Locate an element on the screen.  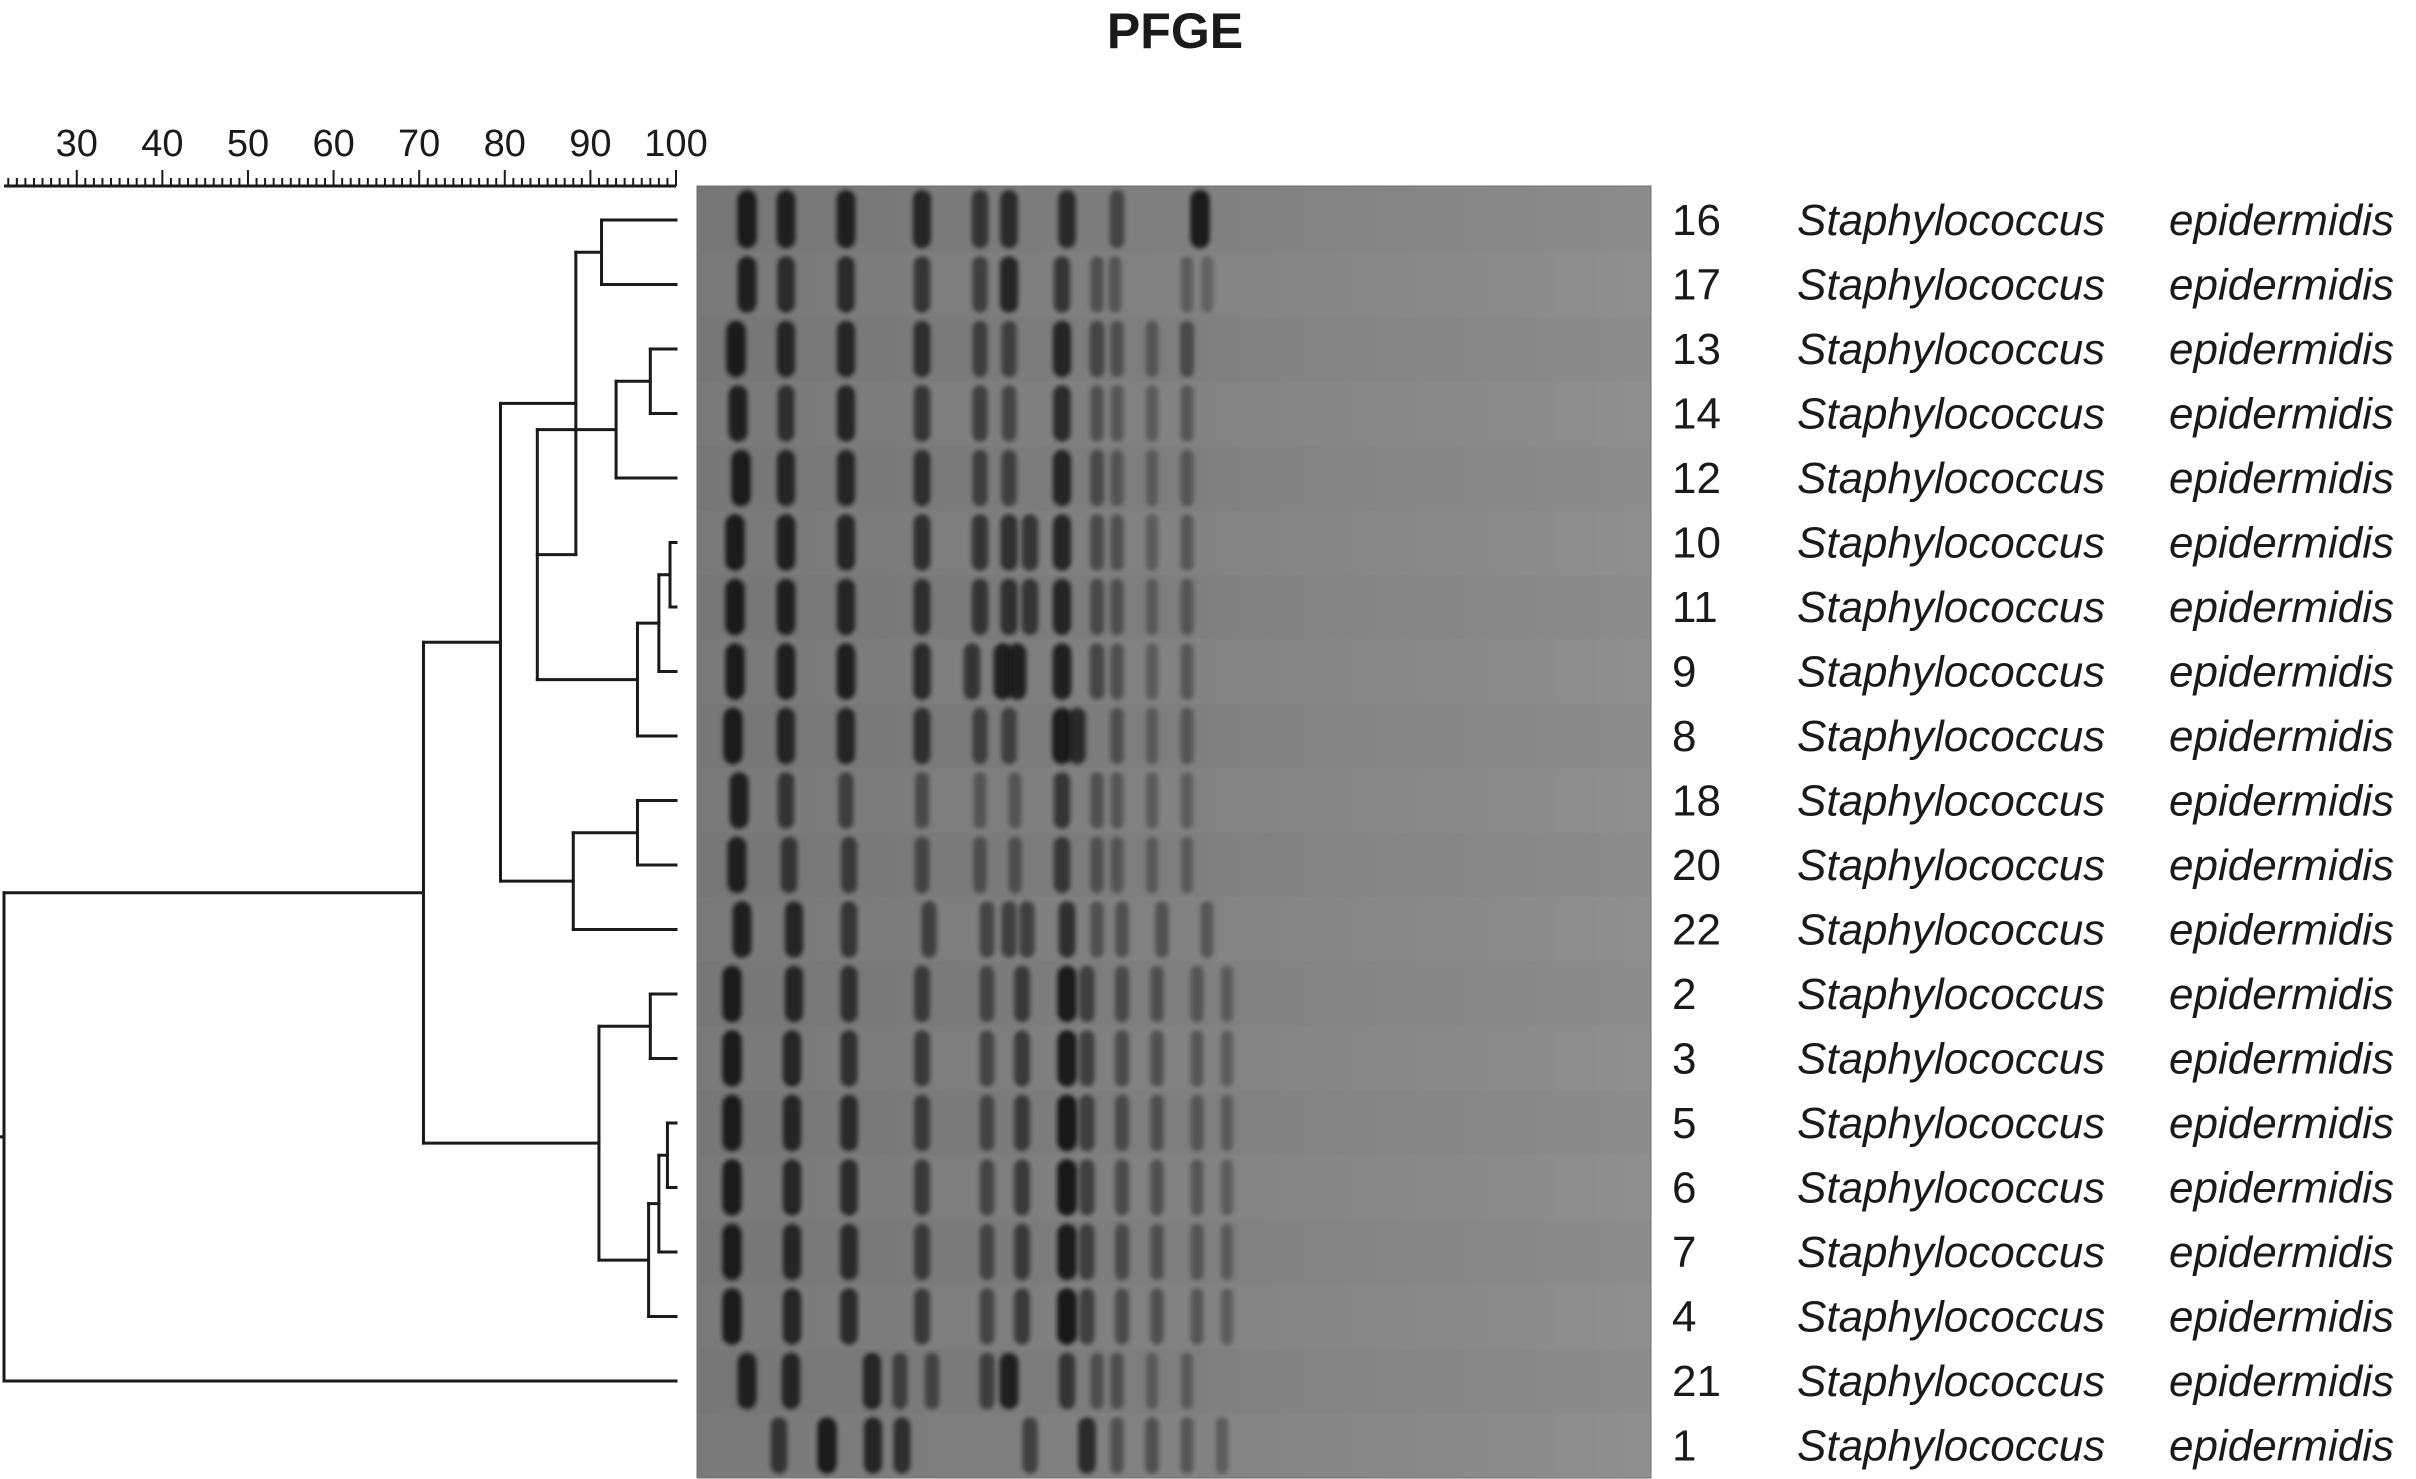
isolate-id: 12 is located at coordinates (1696, 478).